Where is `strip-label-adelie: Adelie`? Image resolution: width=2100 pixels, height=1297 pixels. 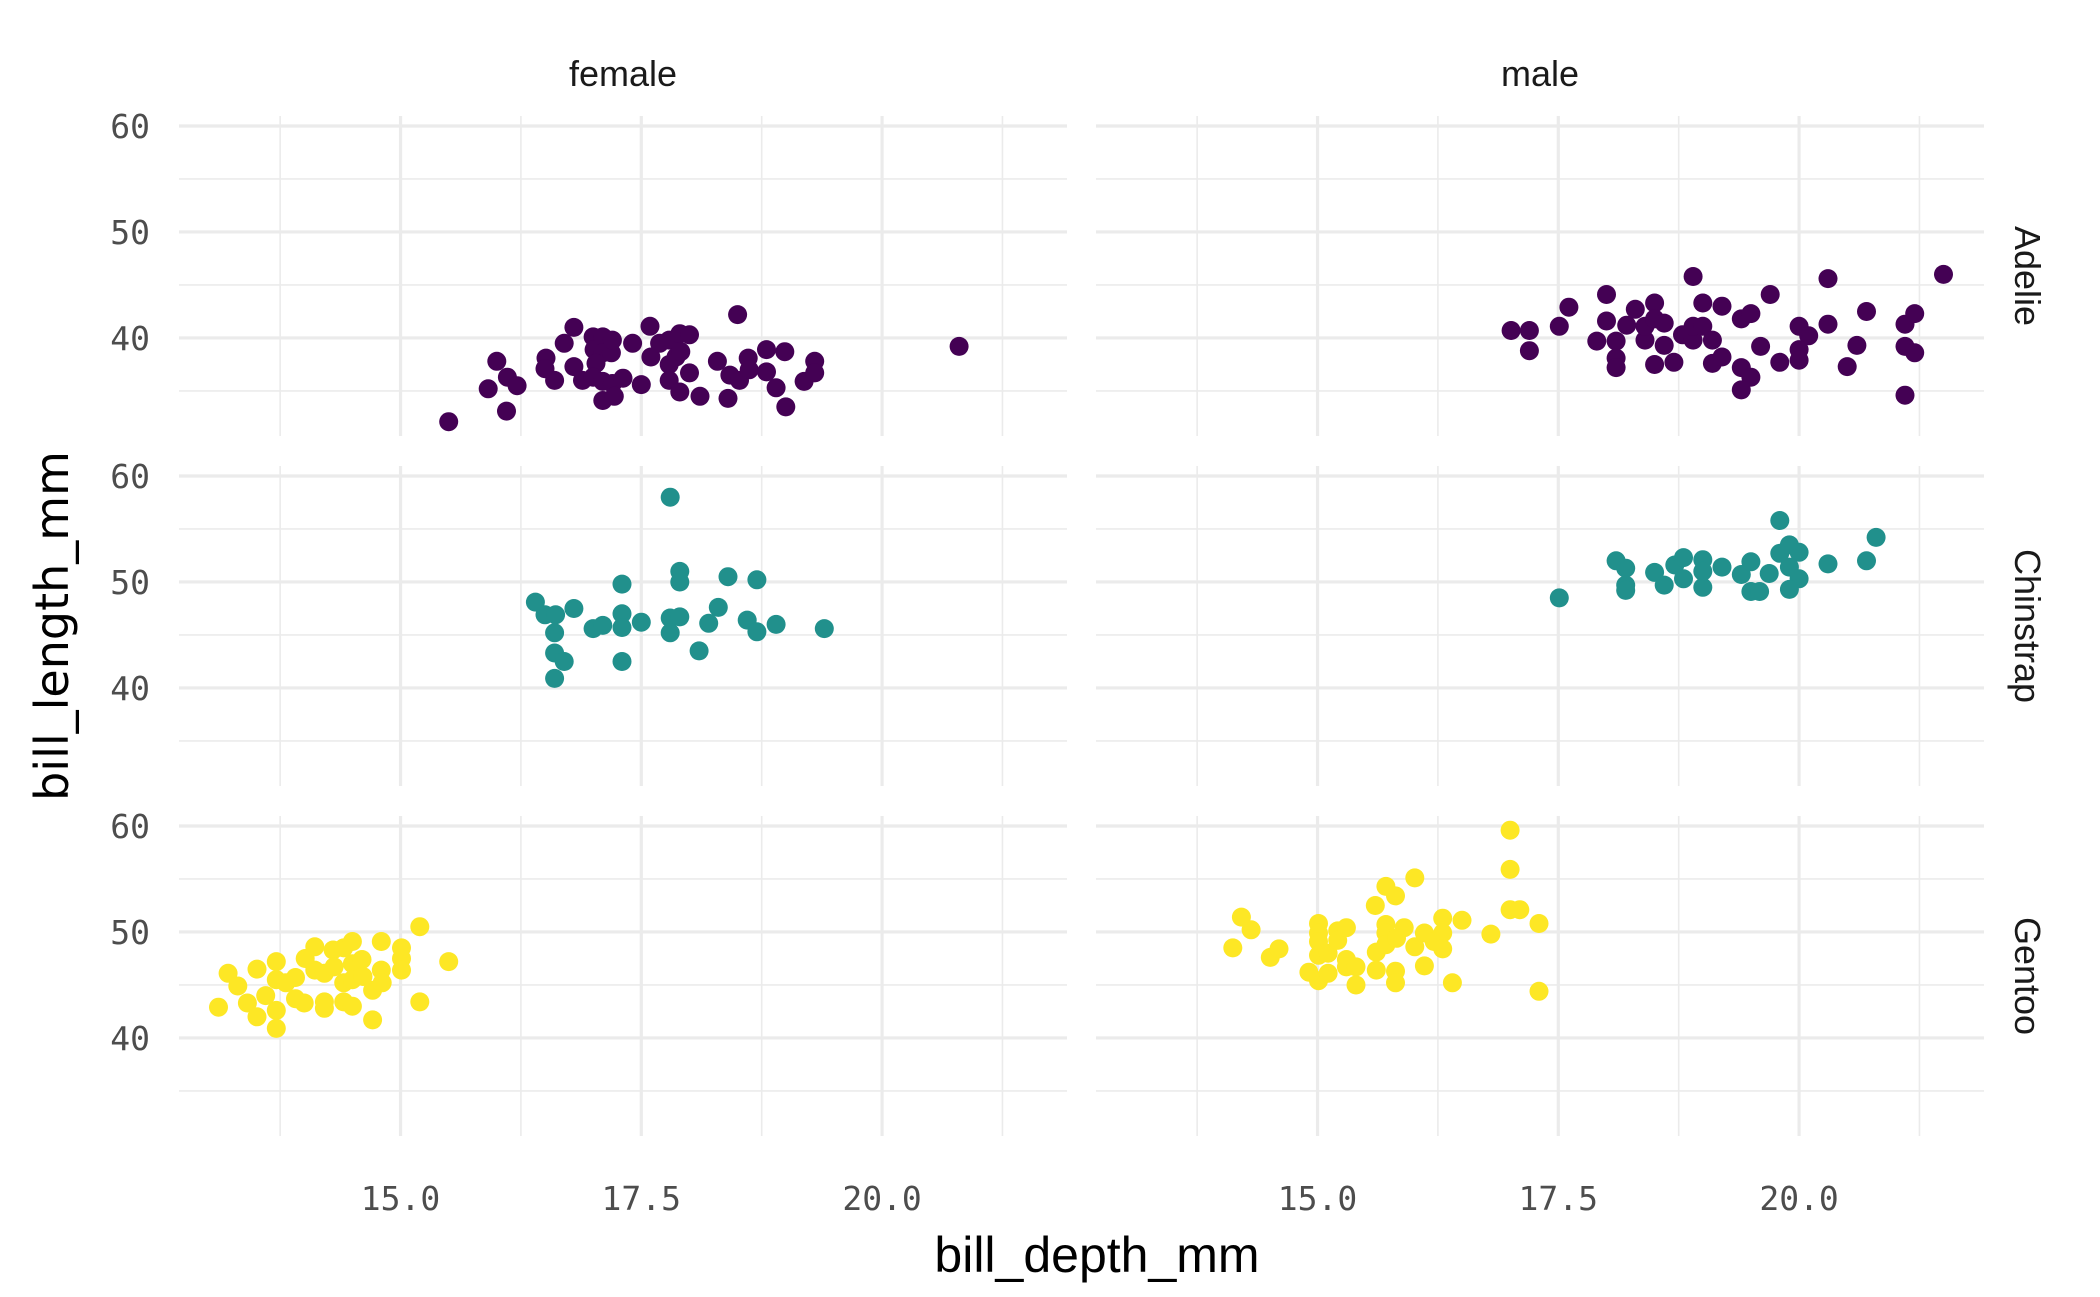
strip-label-adelie: Adelie is located at coordinates (2027, 276).